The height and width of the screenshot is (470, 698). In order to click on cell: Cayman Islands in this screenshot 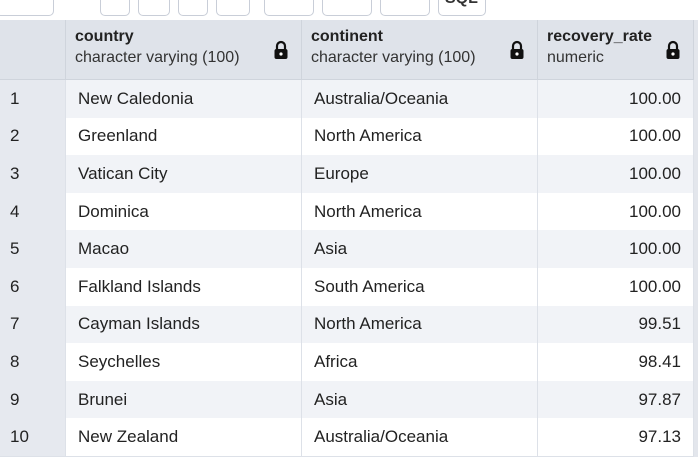, I will do `click(184, 325)`.